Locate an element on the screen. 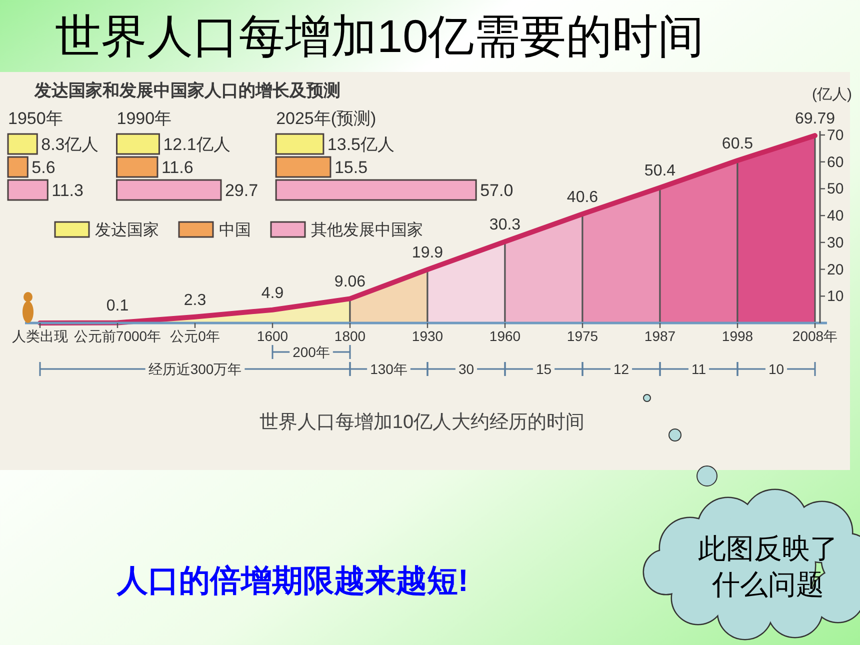 This screenshot has height=645, width=860. x-tick-label: 1998 is located at coordinates (738, 336).